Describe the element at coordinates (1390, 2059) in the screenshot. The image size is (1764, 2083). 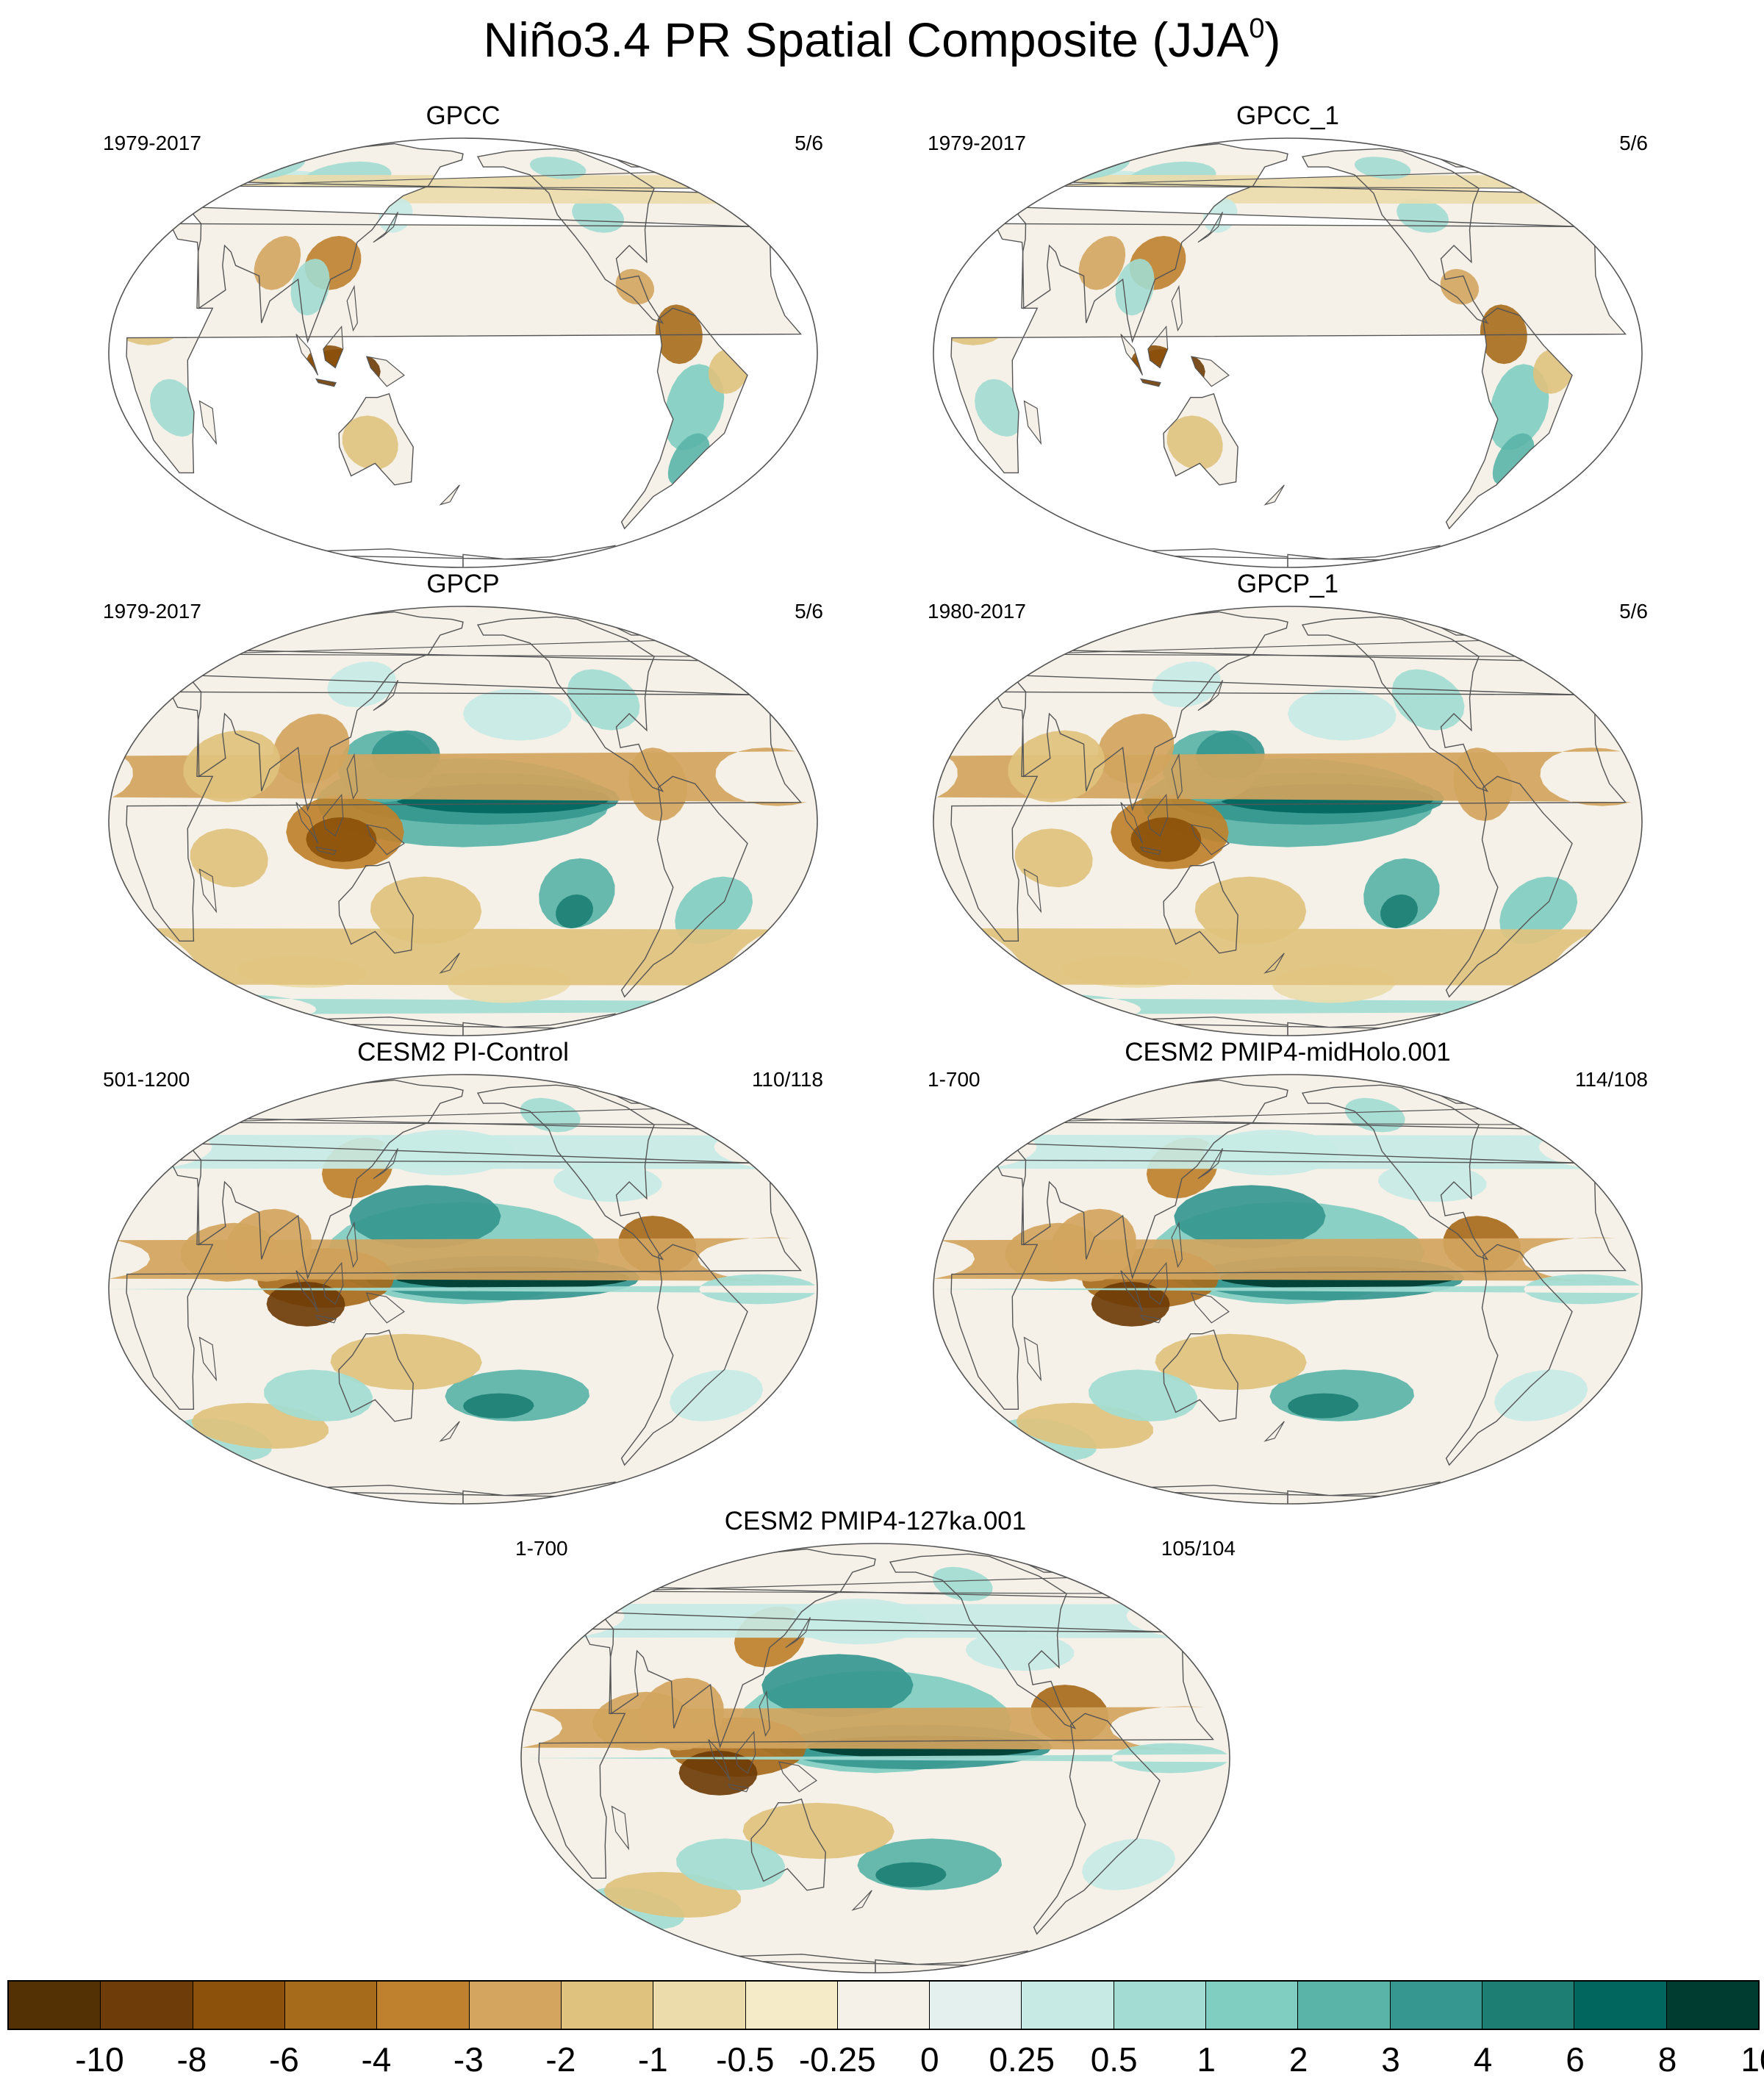
I see `colorbar-label: 3` at that location.